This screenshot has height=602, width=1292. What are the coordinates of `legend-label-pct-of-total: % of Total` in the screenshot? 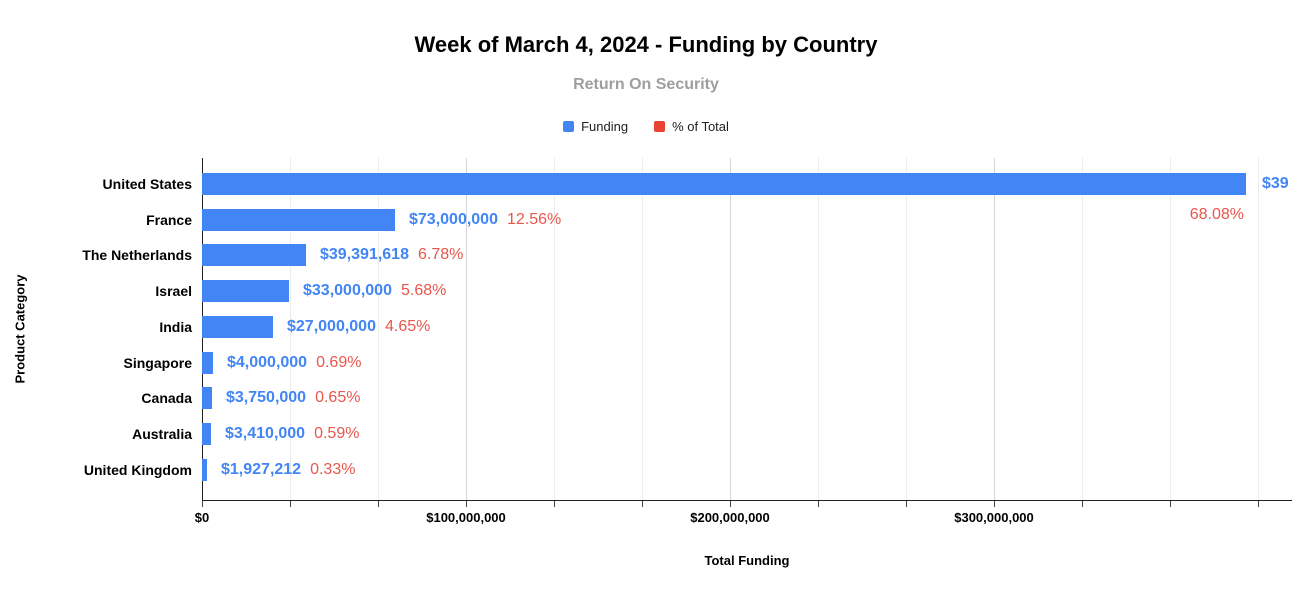 It's located at (700, 126).